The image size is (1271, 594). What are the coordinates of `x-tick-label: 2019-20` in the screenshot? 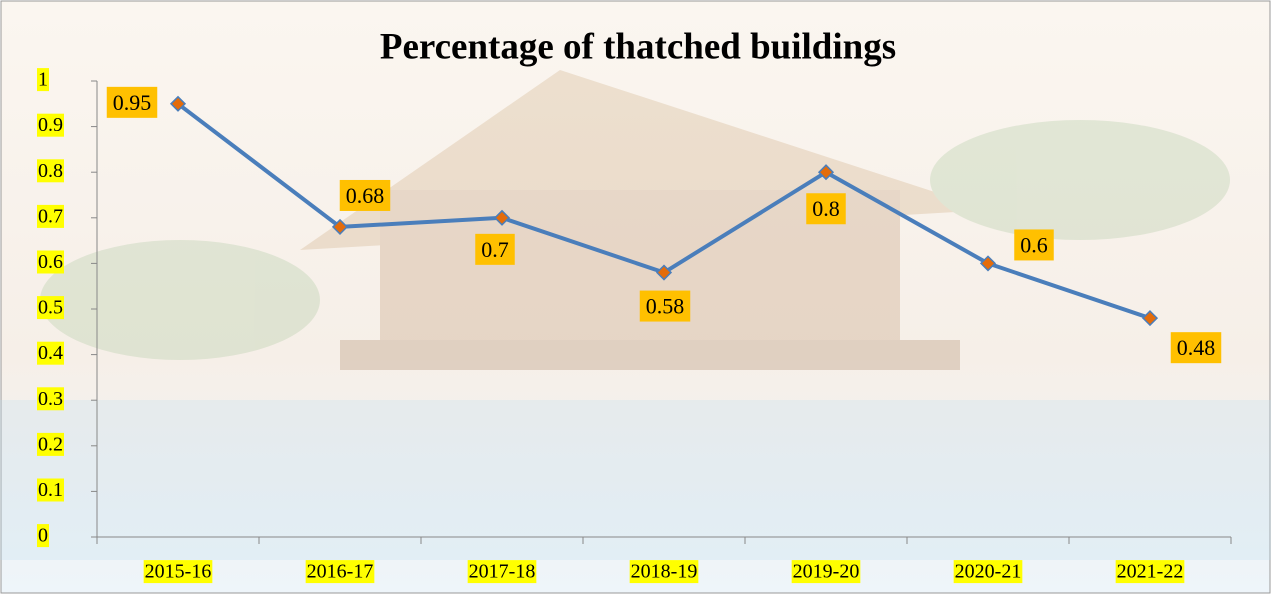 It's located at (826, 572).